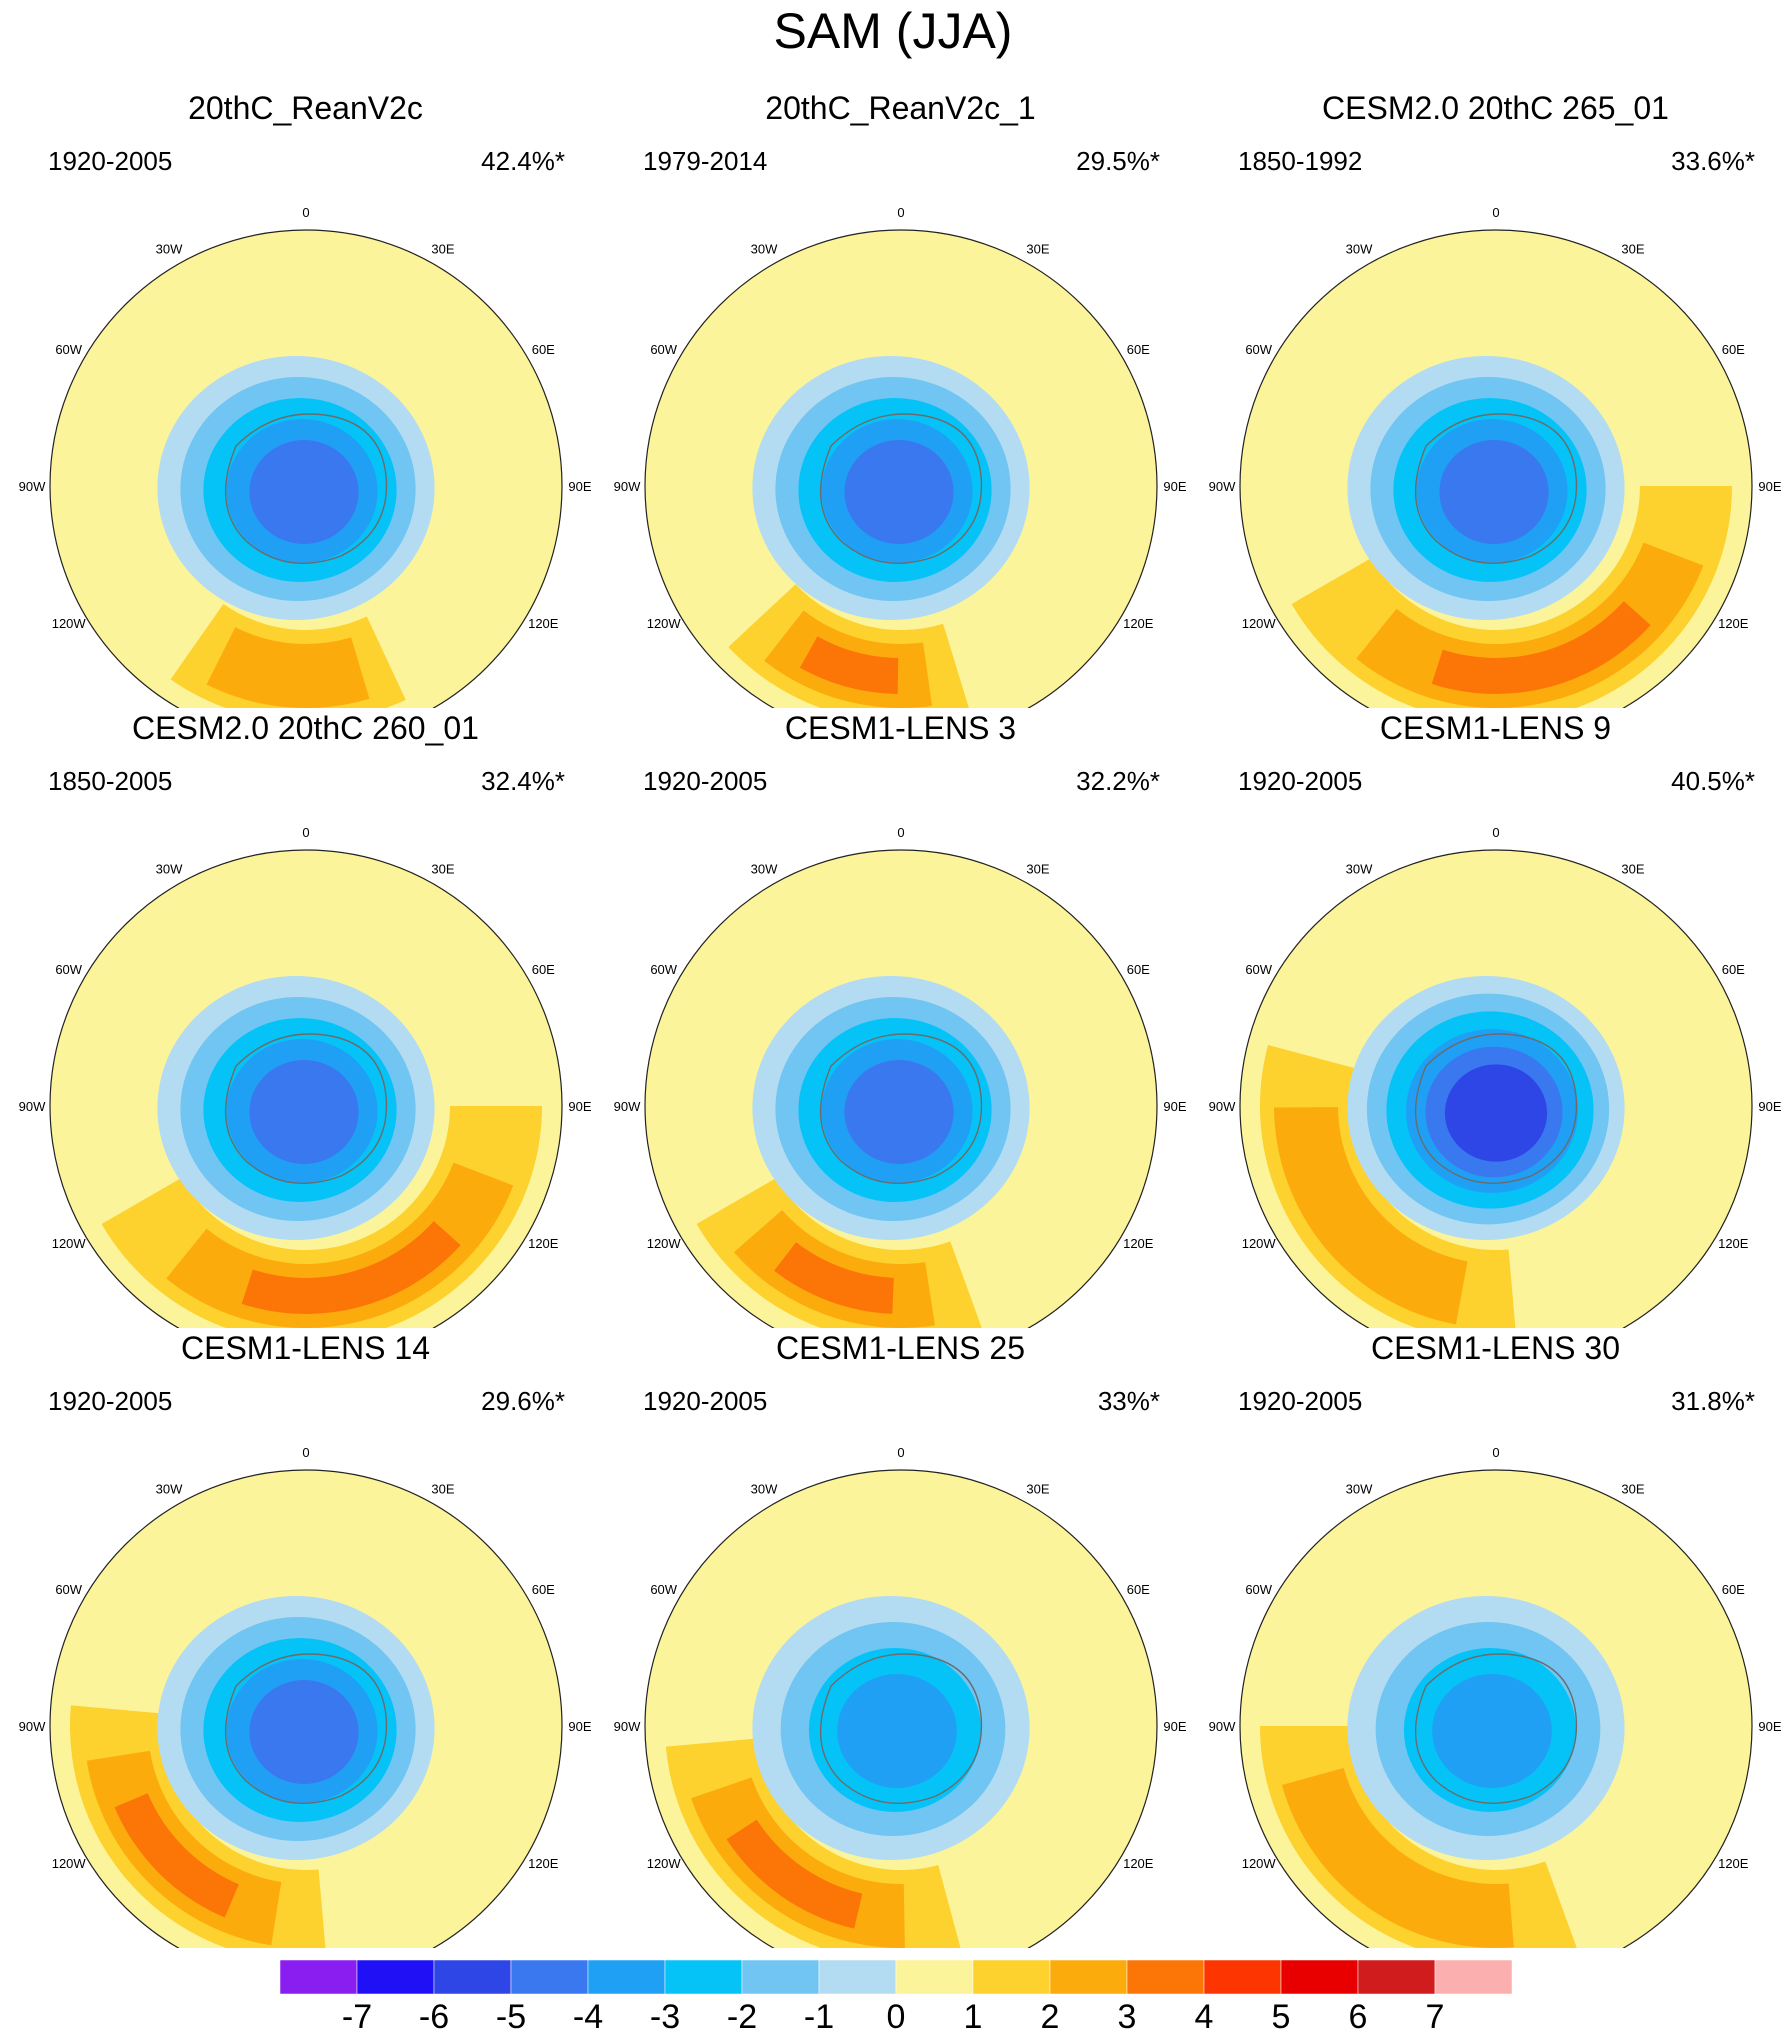 The width and height of the screenshot is (1786, 2042). I want to click on panel-variance-explained: 40.5%*, so click(1713, 781).